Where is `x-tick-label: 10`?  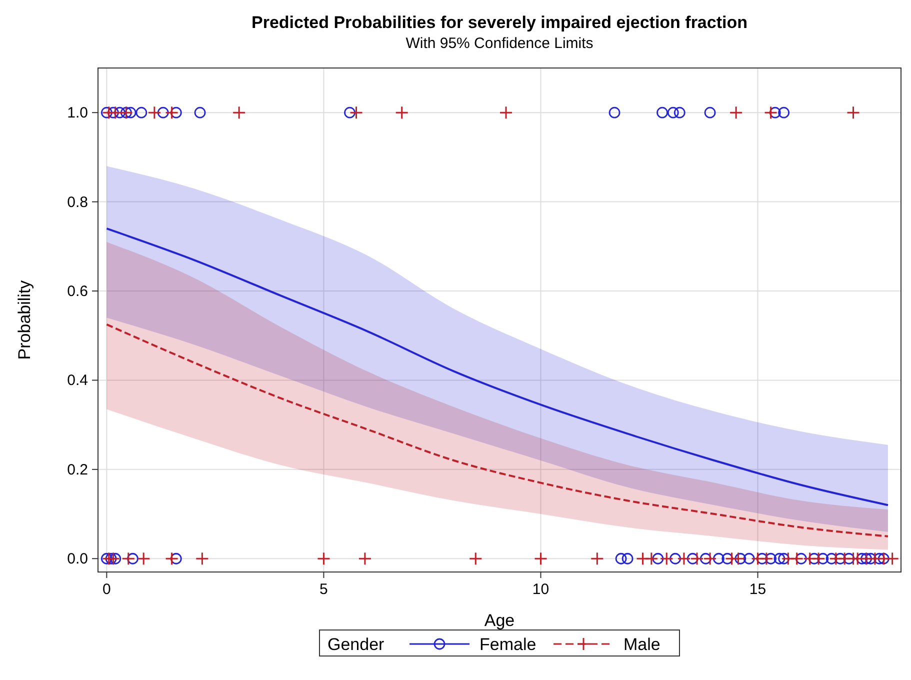
x-tick-label: 10 is located at coordinates (541, 589).